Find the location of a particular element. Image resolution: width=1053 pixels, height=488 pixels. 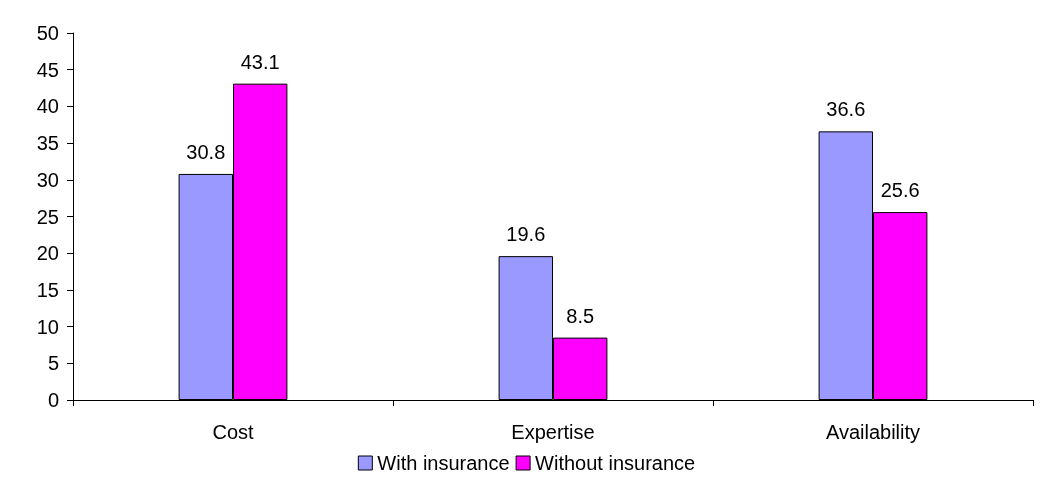

y-tick-label: 45 is located at coordinates (47, 69).